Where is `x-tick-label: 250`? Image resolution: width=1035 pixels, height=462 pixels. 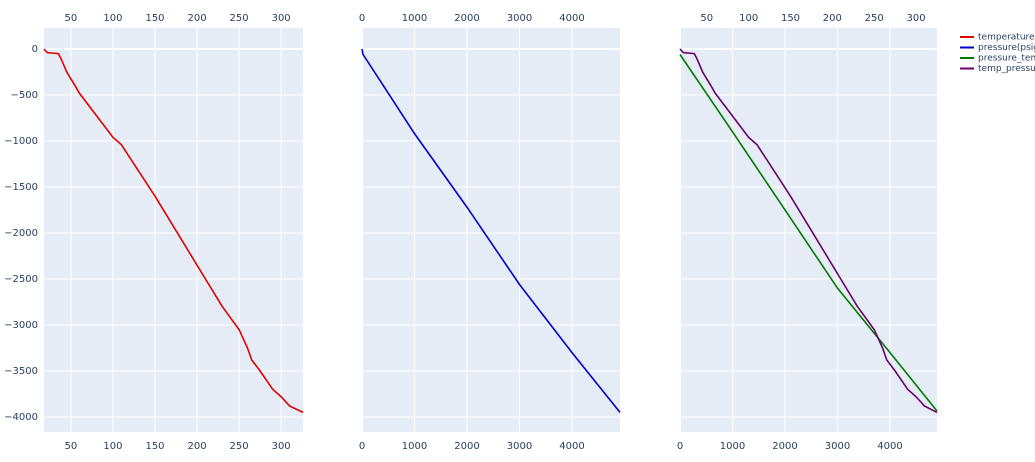
x-tick-label: 250 is located at coordinates (239, 446).